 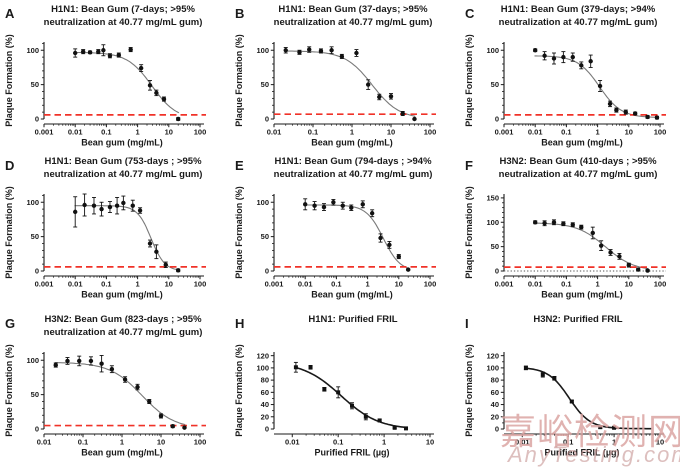 I want to click on panel-letter-b: B, so click(x=240, y=13).